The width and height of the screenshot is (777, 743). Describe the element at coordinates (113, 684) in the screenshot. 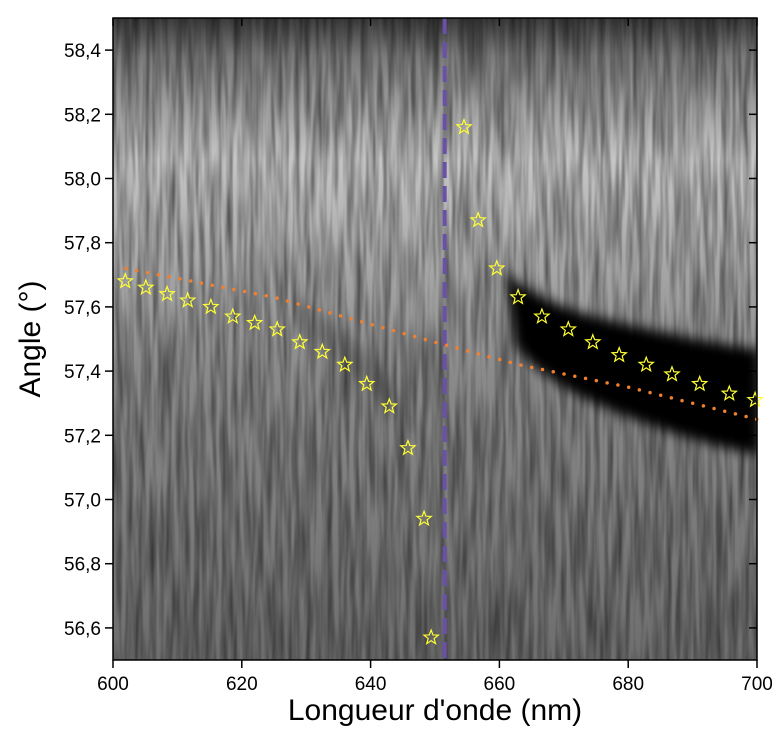

I see `x-tick-label: 600` at that location.